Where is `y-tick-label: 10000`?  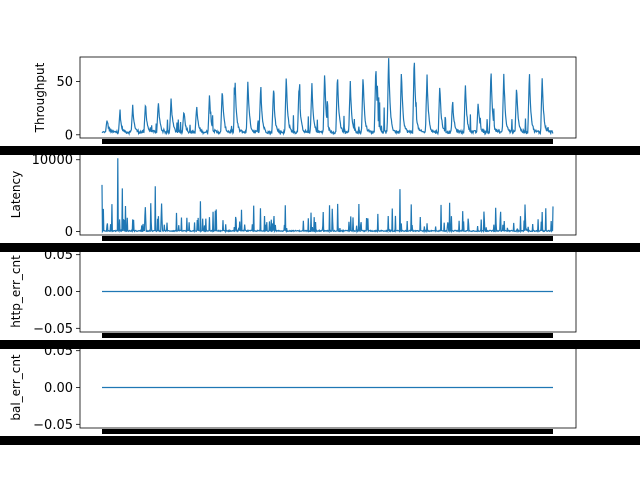
y-tick-label: 10000 is located at coordinates (52, 160).